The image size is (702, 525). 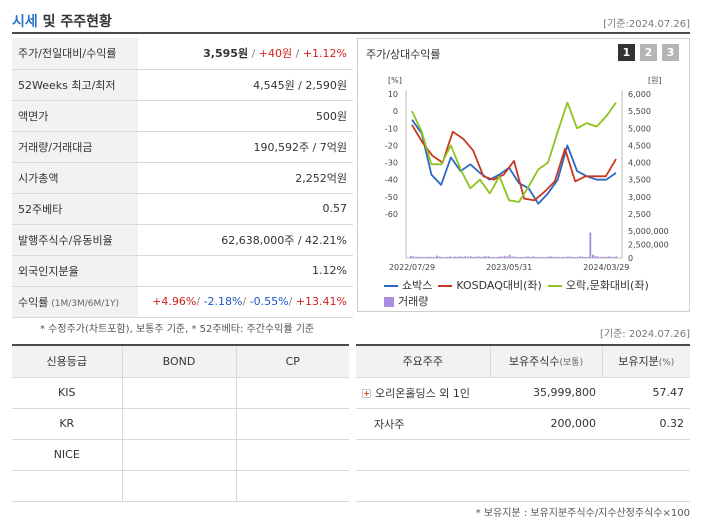 I want to click on price-row-label-text: 시가총액, so click(x=38, y=178).